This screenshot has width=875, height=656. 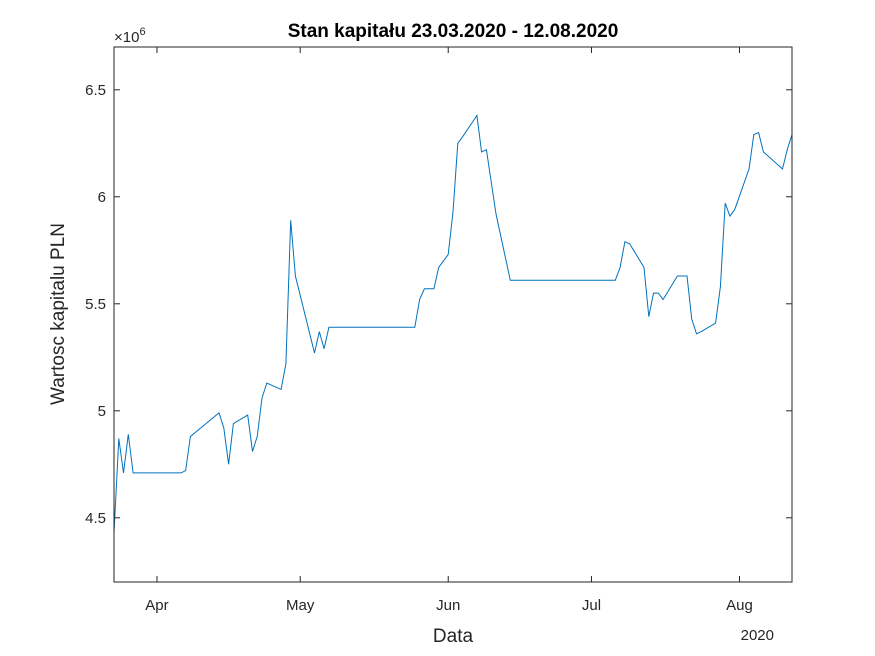 I want to click on x-tick-label: Aug, so click(x=739, y=605).